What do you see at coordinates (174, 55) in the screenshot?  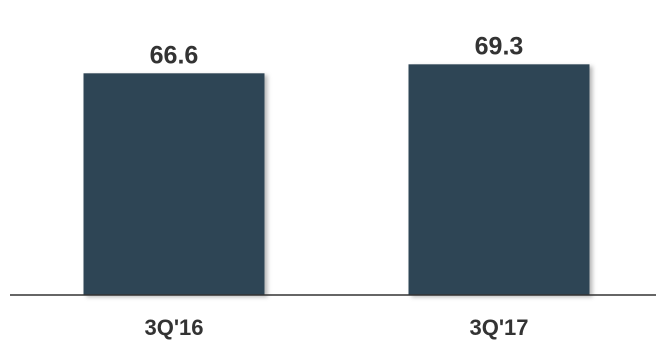 I see `data-label-1: 66.6` at bounding box center [174, 55].